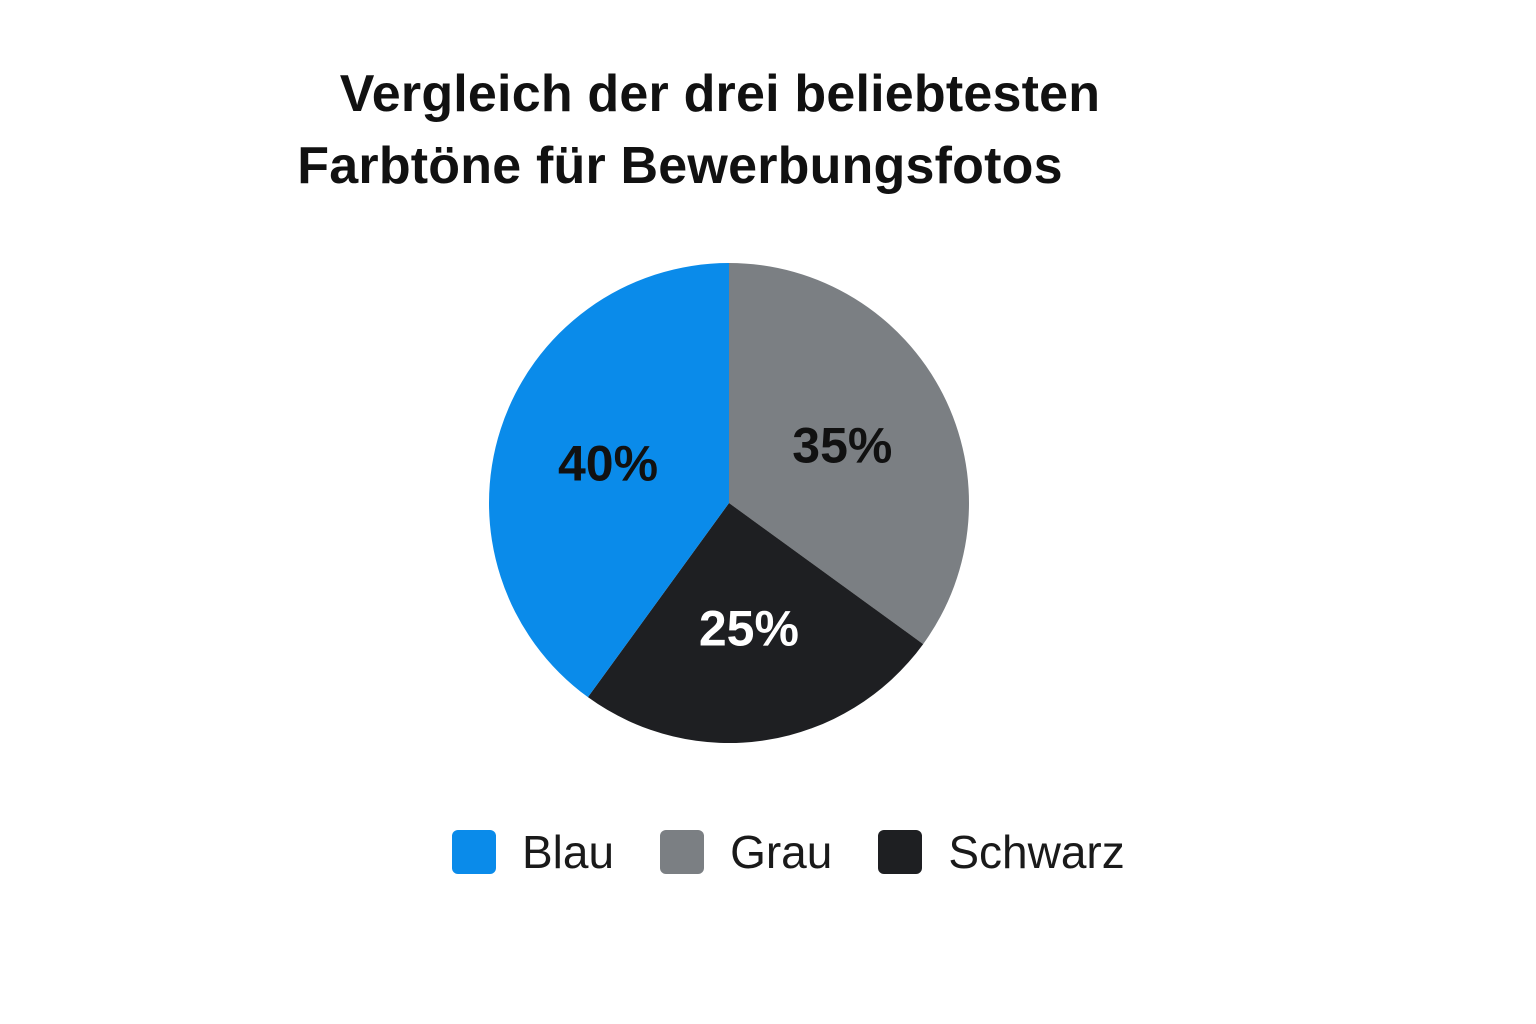 The image size is (1536, 1024). What do you see at coordinates (781, 852) in the screenshot?
I see `legend-label-grau: Grau` at bounding box center [781, 852].